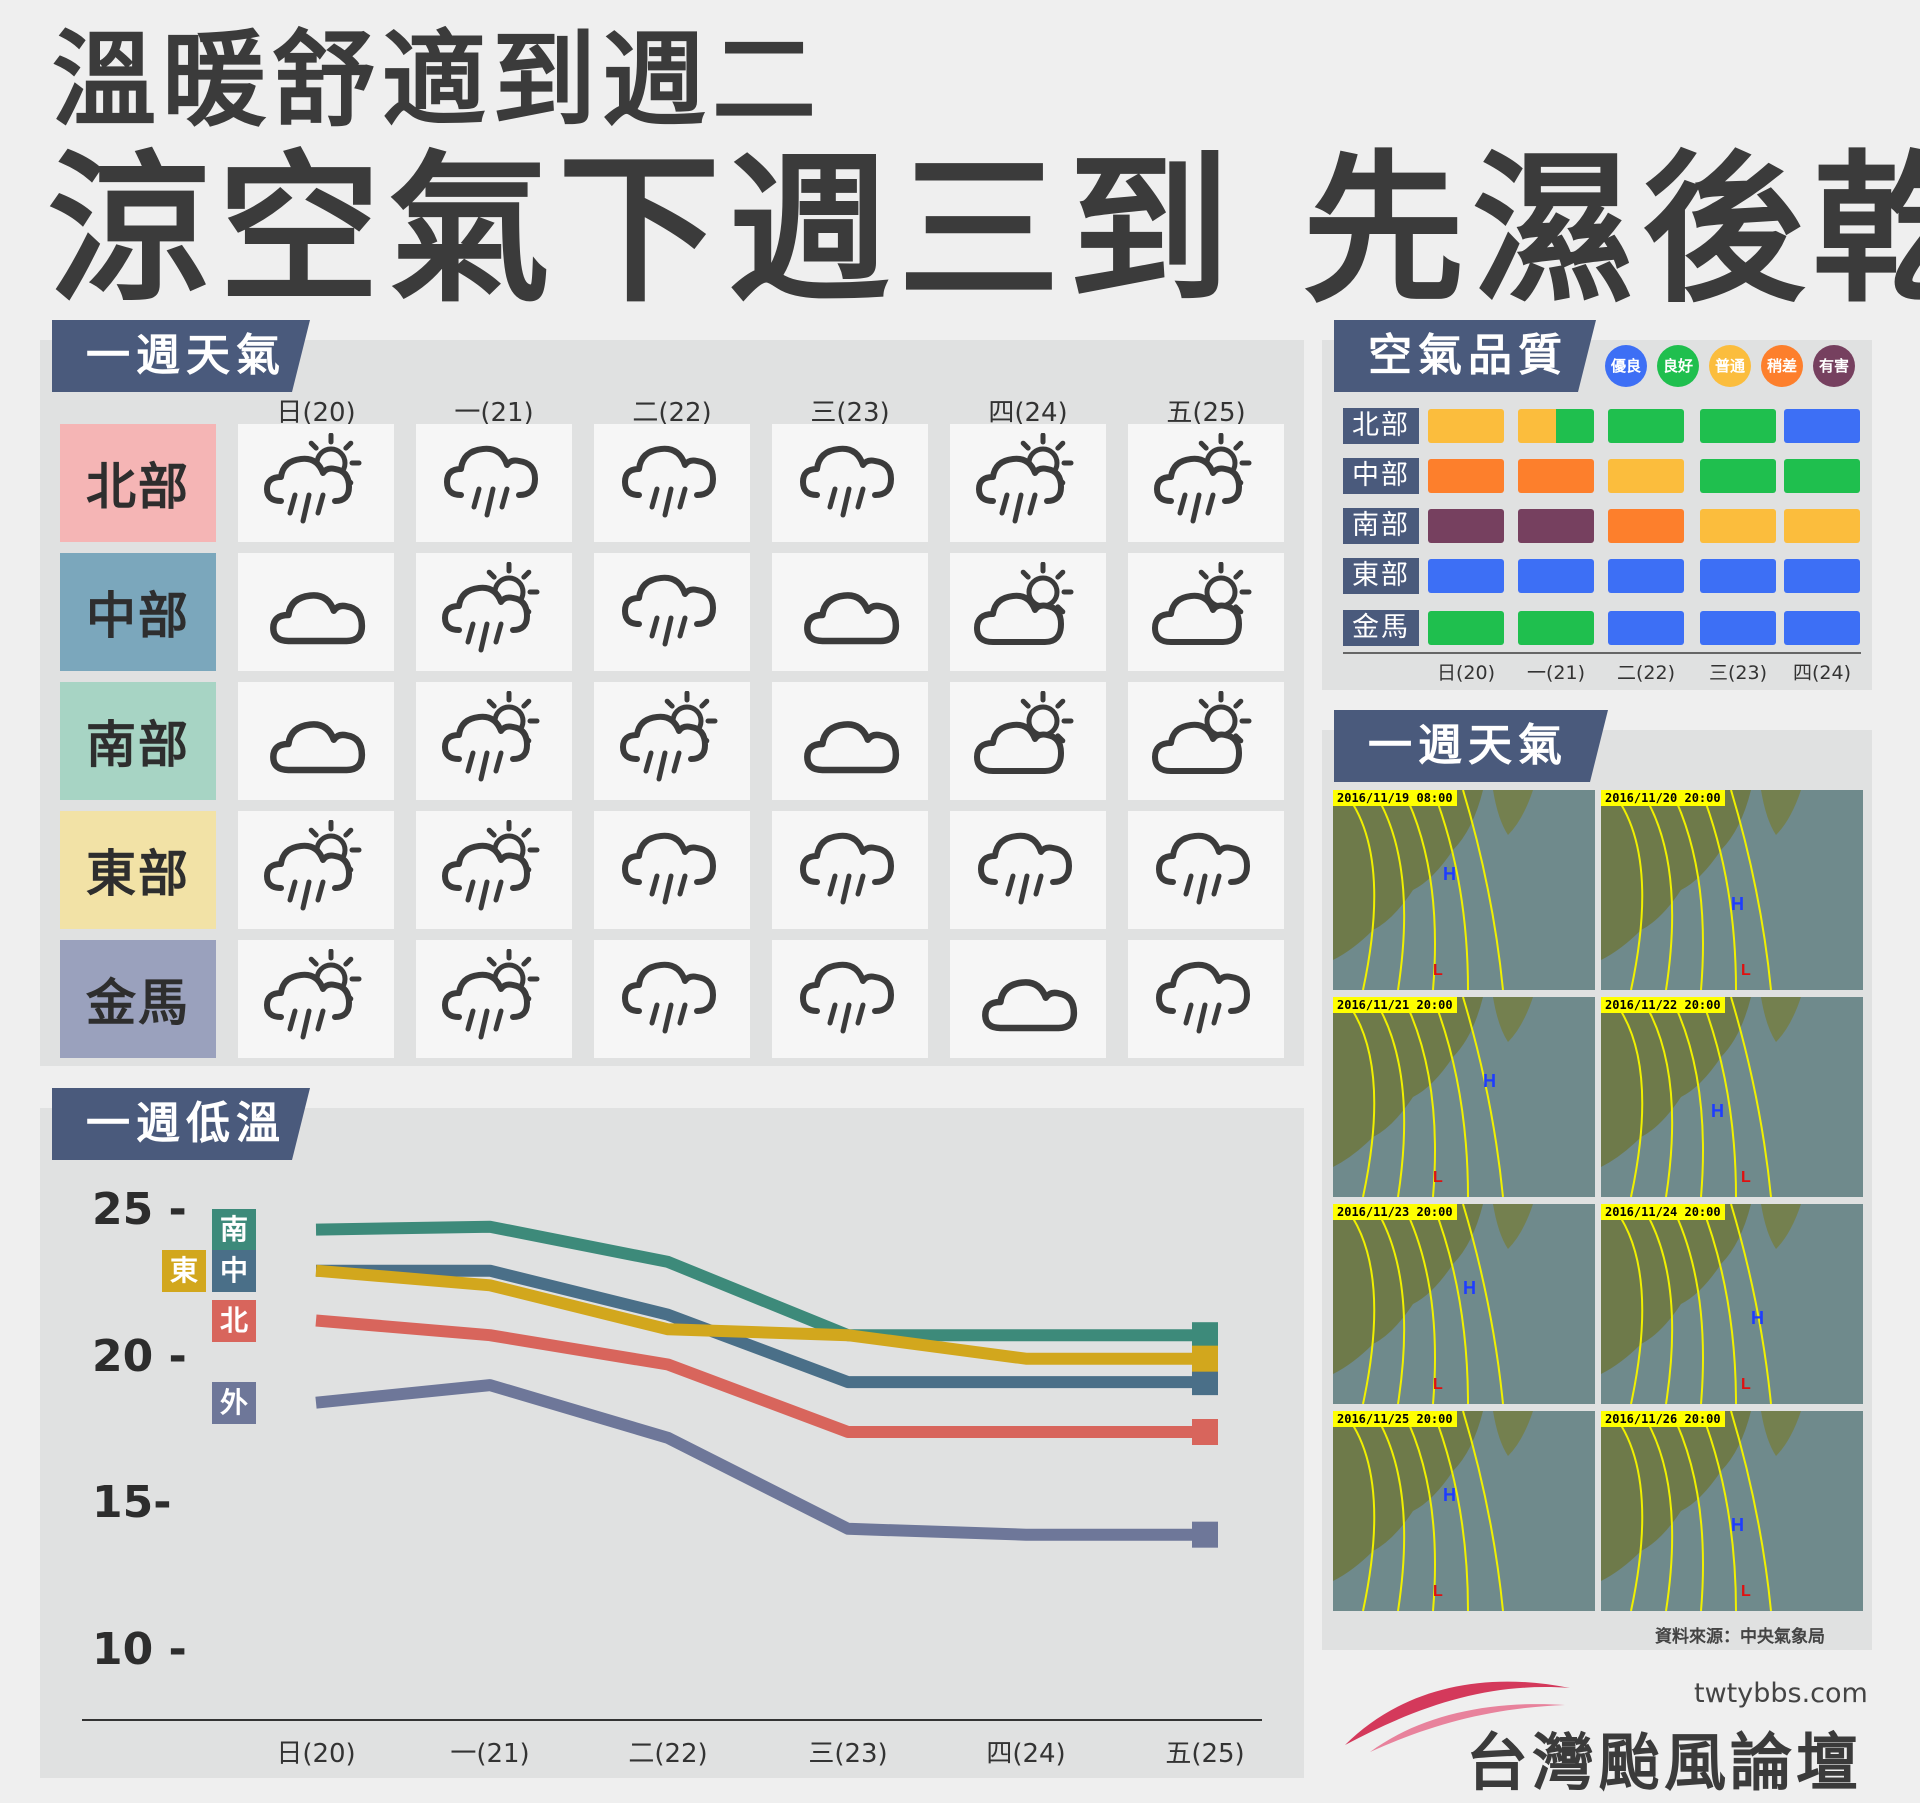 The image size is (1920, 1803). I want to click on day-header: 一(21), so click(494, 413).